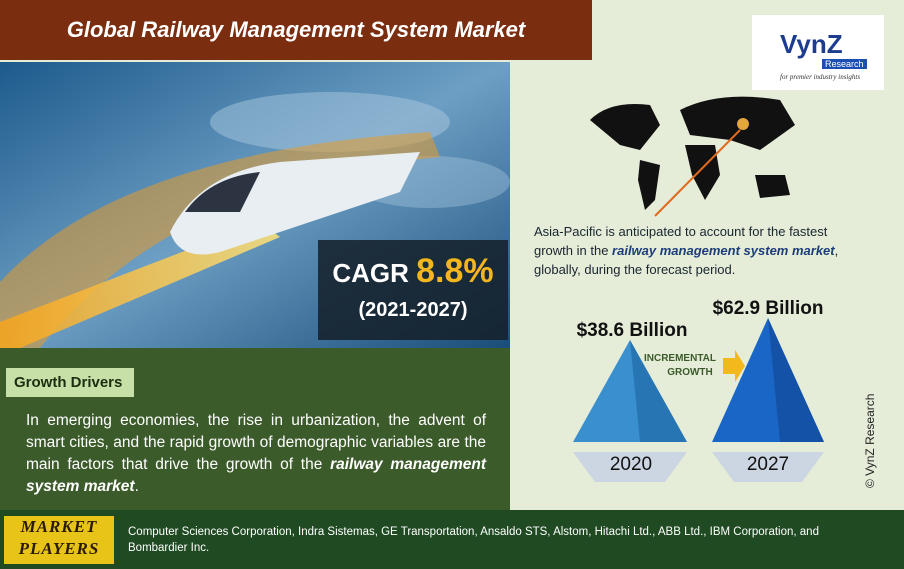  I want to click on world-map, so click(692, 156).